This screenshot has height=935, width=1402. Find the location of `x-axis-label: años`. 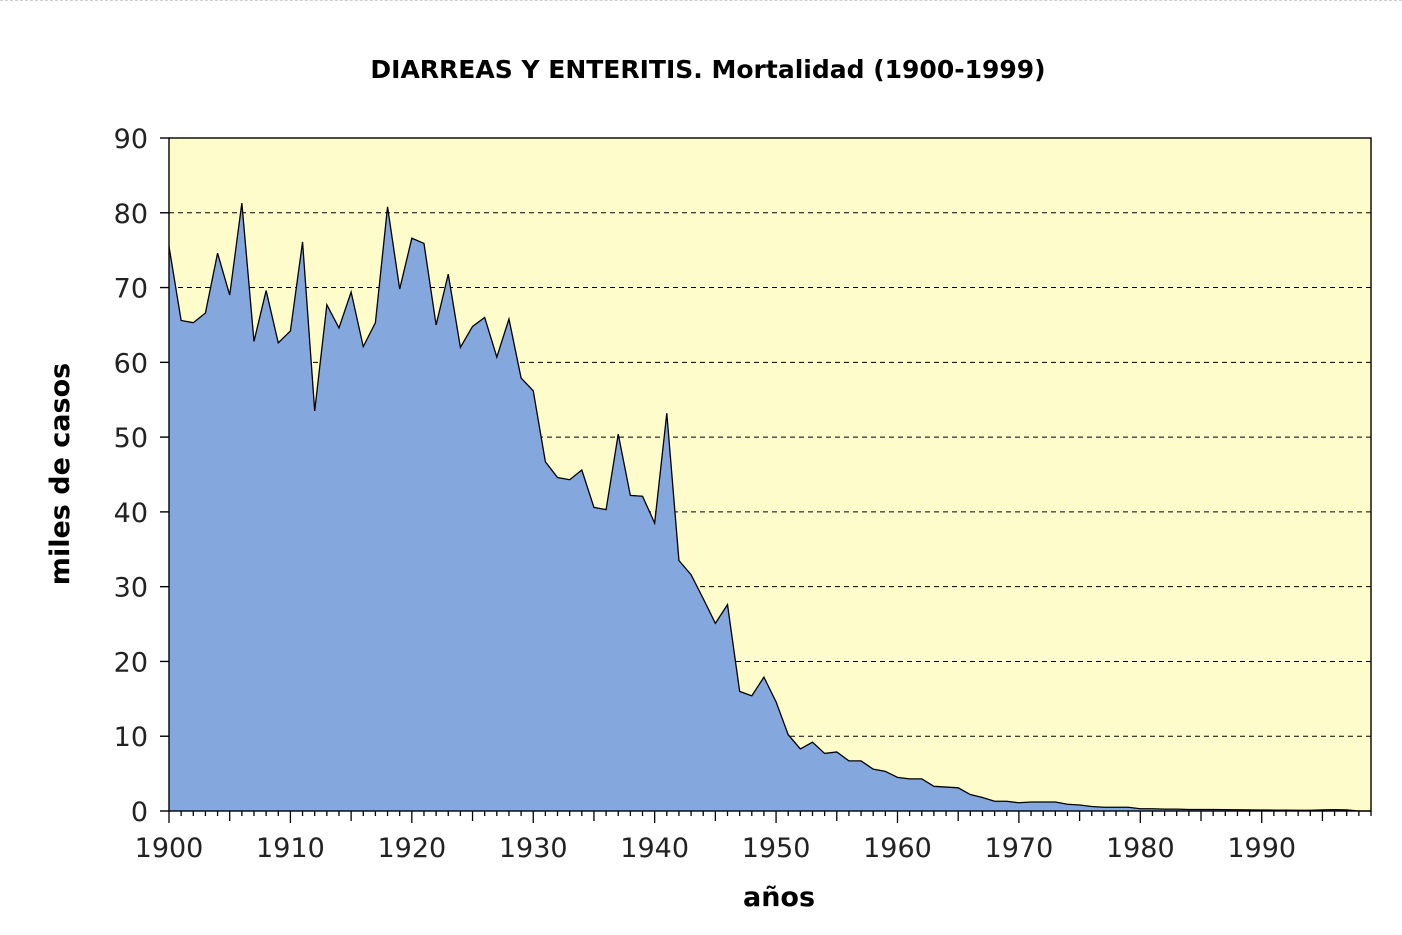

x-axis-label: años is located at coordinates (779, 897).